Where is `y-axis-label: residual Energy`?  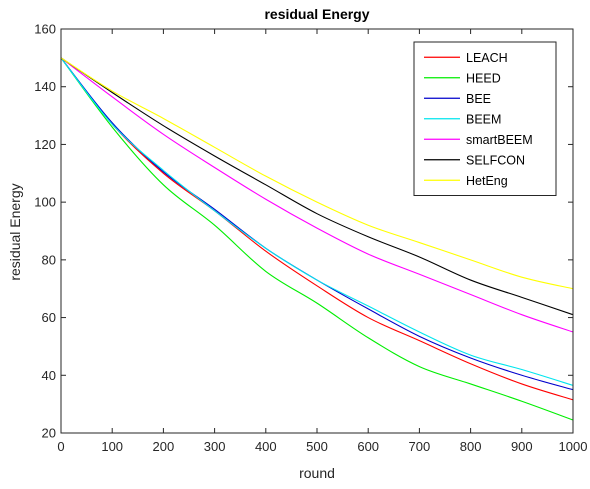 y-axis-label: residual Energy is located at coordinates (15, 231).